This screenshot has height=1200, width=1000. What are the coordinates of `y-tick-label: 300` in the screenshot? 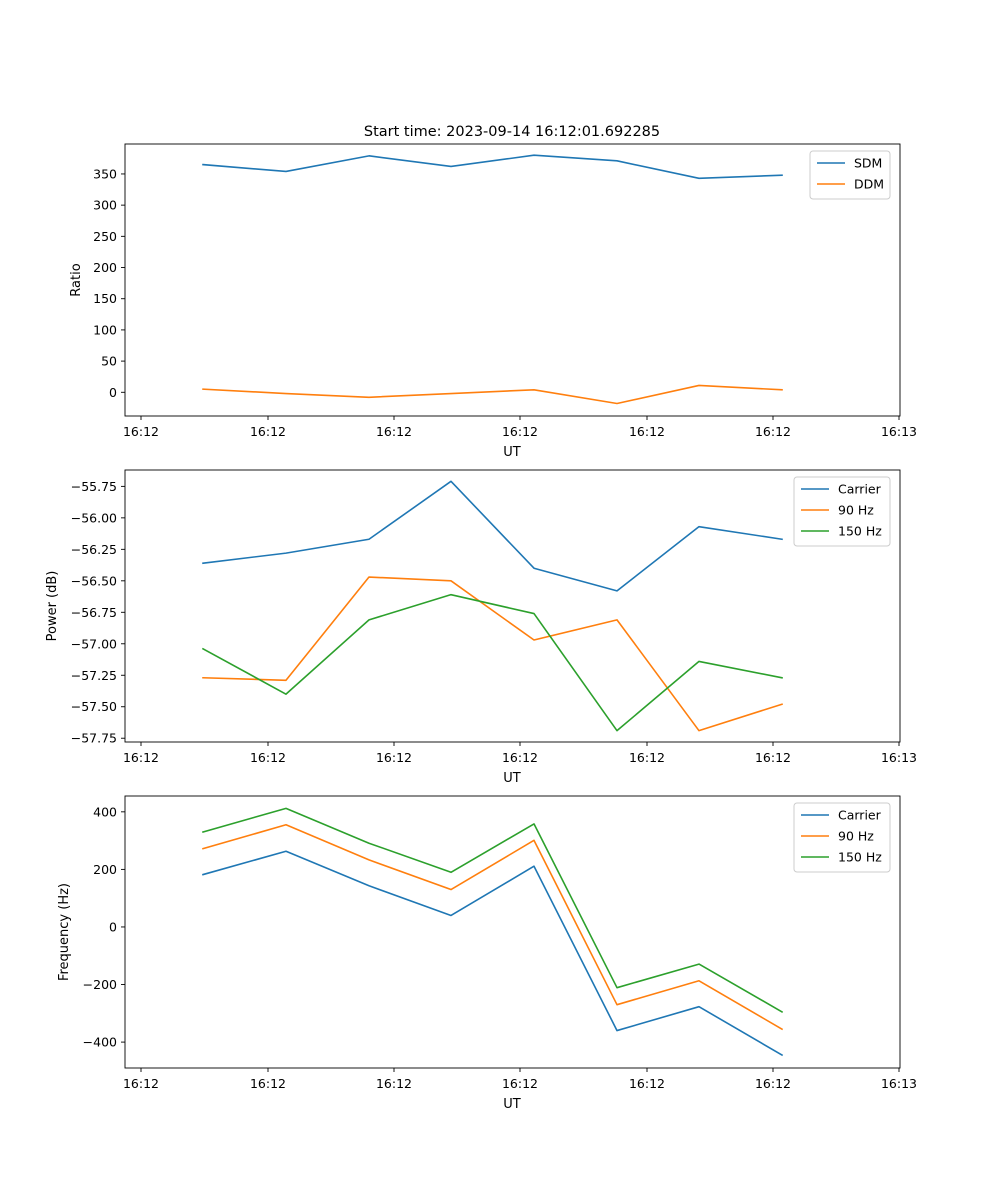 It's located at (105, 205).